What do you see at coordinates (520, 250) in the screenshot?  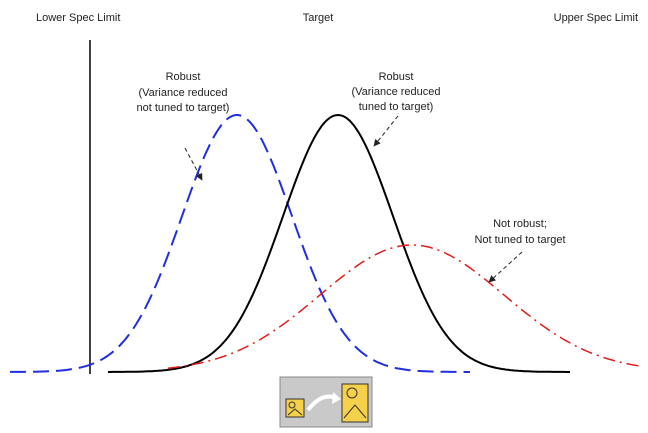 I see `annotation-3: Not robust; Not tuned to target` at bounding box center [520, 250].